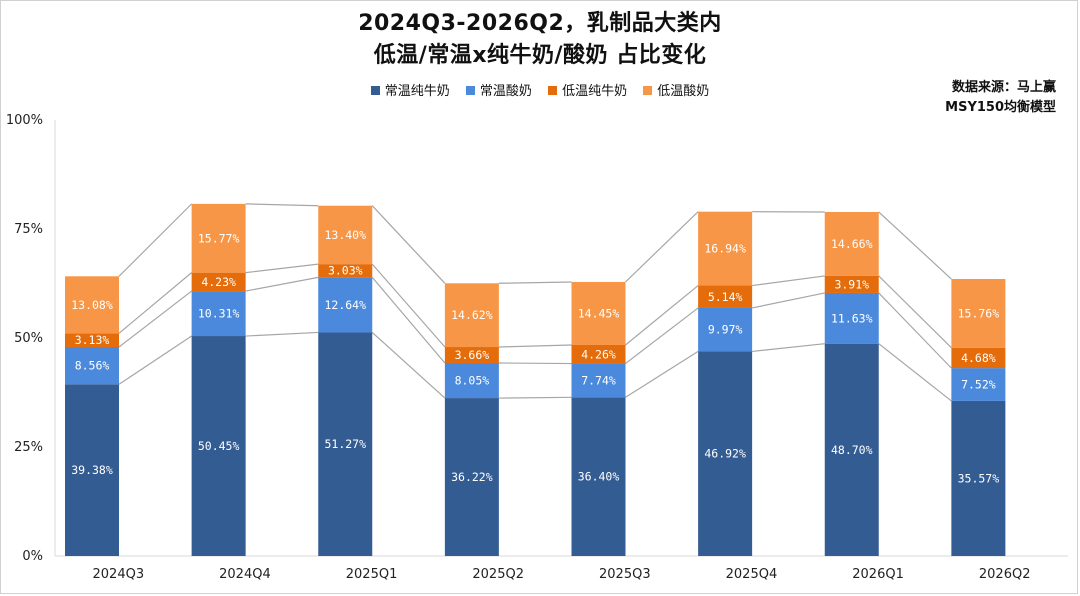 The height and width of the screenshot is (596, 1080). I want to click on data-label: 7.74%, so click(598, 380).